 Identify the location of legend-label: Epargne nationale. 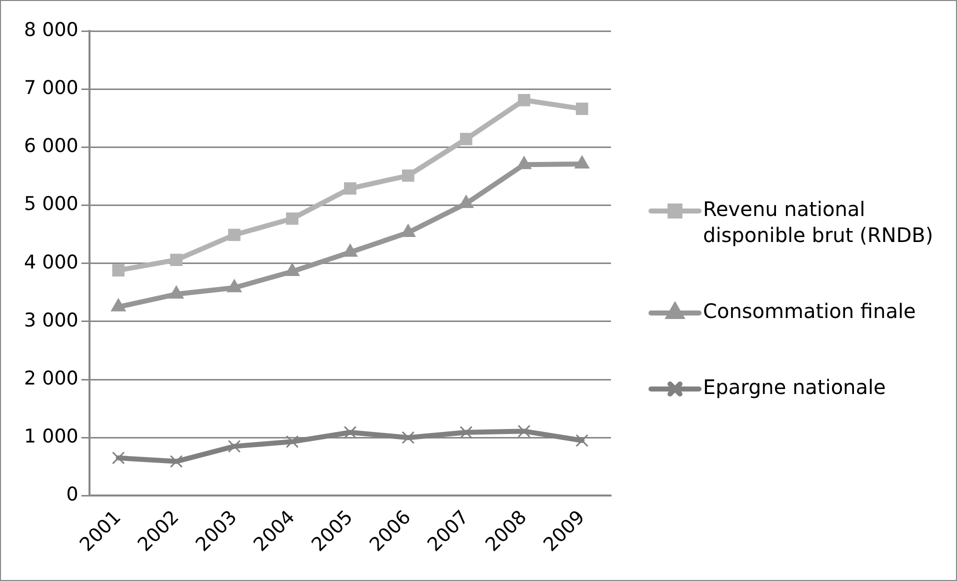
(794, 387).